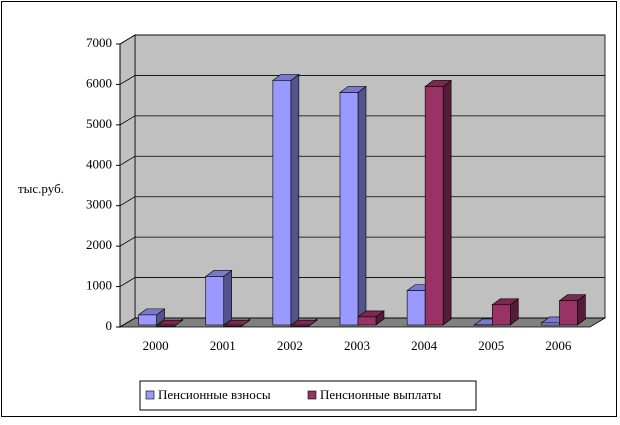 The image size is (620, 425). Describe the element at coordinates (41, 188) in the screenshot. I see `y-axis-label: тыс.руб.` at that location.